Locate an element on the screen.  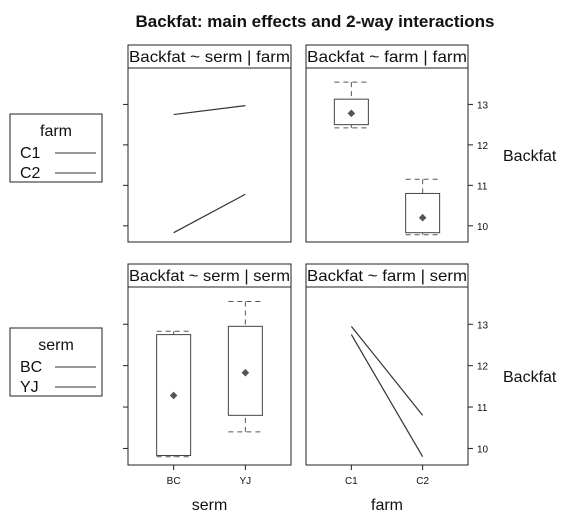
x-axis-1-tick-label-2: YJ is located at coordinates (246, 481).